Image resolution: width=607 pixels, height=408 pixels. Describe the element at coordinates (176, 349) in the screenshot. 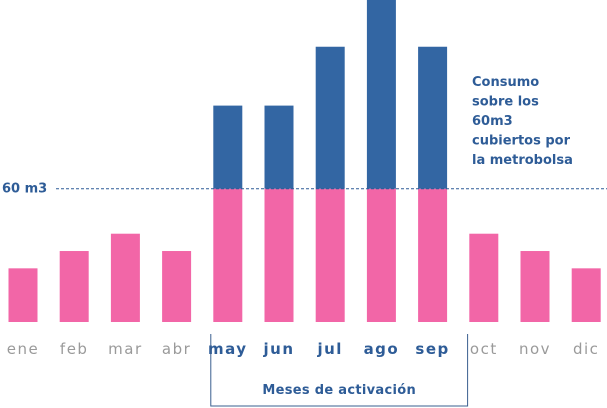

I see `month-label-abr: abr` at that location.